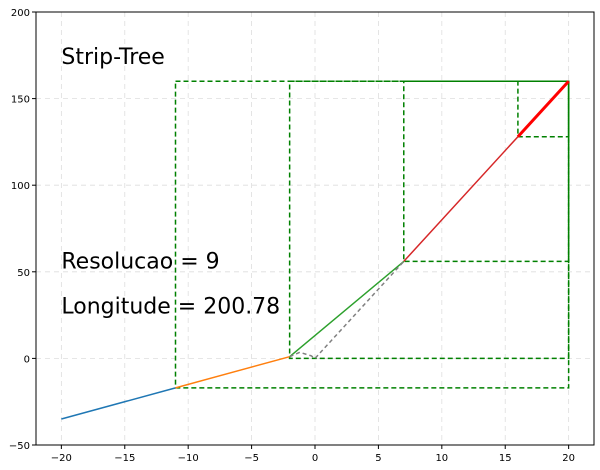  I want to click on x-tick-label: −10, so click(188, 458).